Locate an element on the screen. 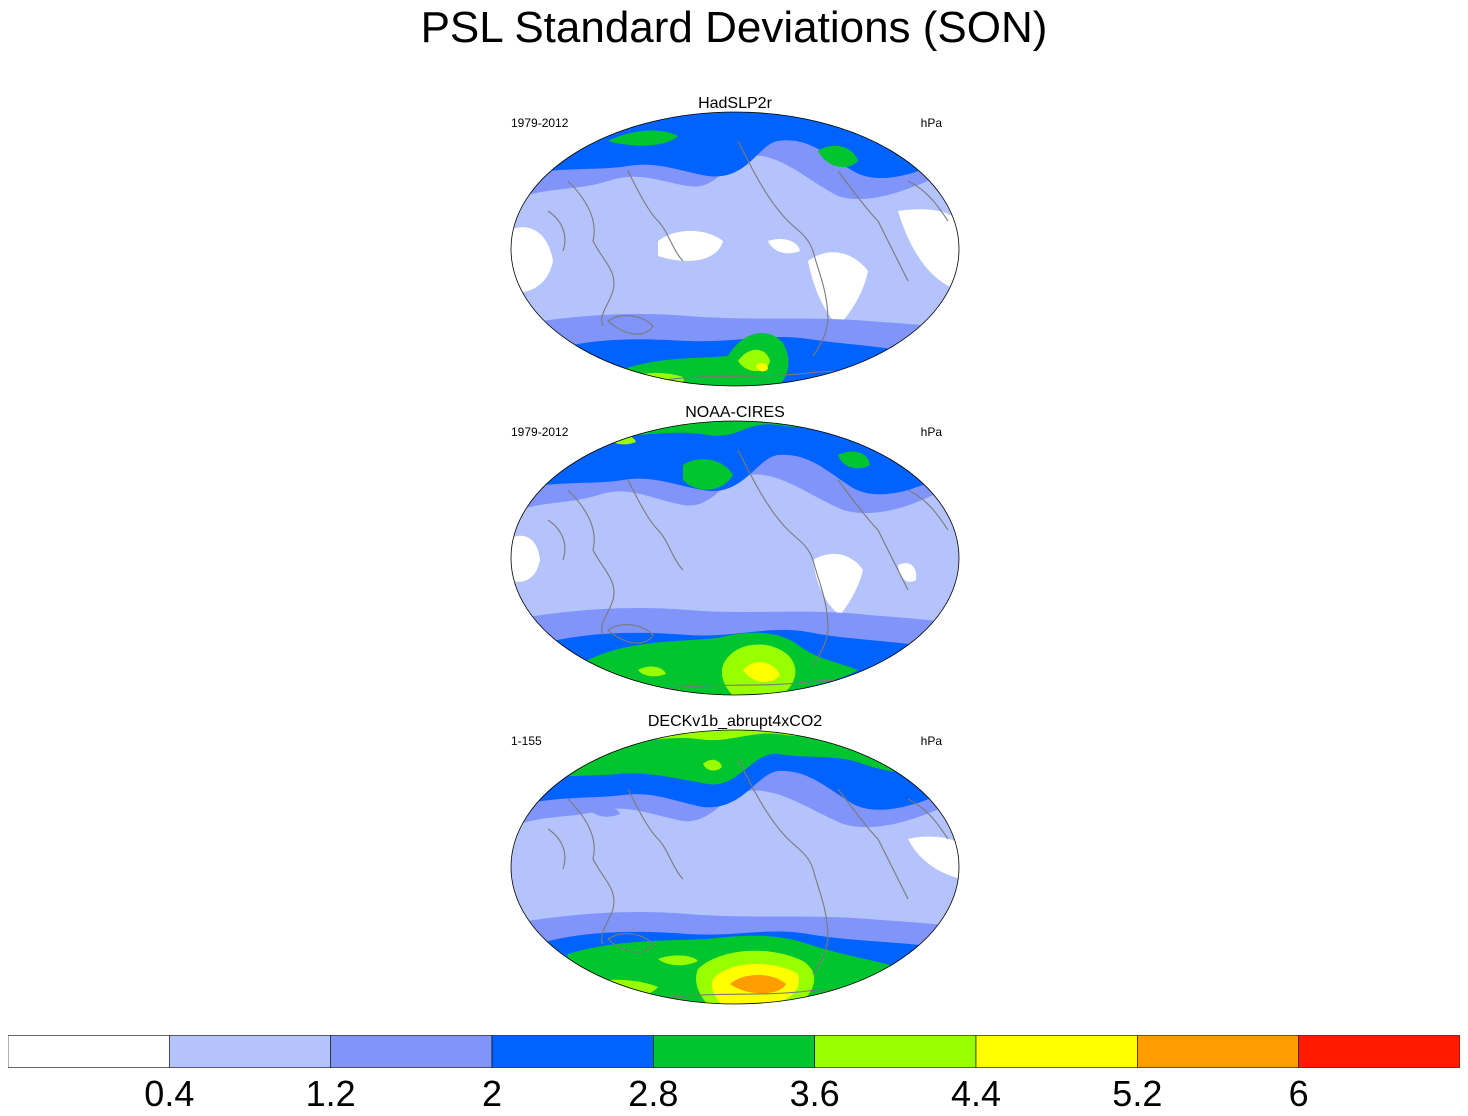 This screenshot has width=1468, height=1116. colorbar-label: 6 is located at coordinates (1298, 1093).